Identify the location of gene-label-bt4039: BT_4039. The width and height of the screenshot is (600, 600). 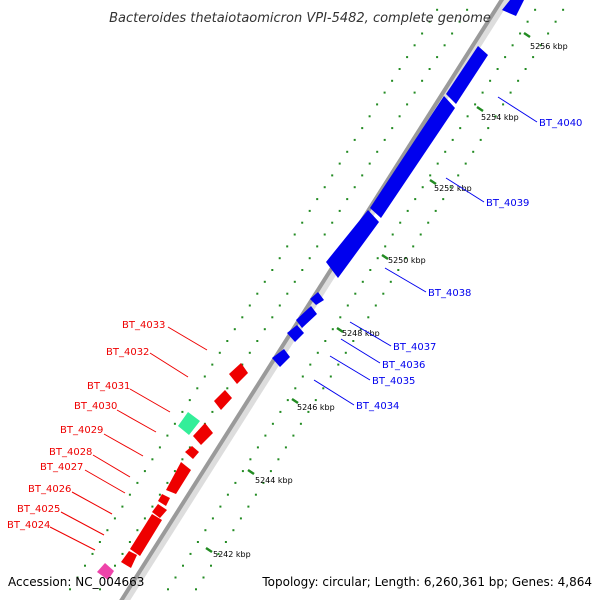
(507, 203).